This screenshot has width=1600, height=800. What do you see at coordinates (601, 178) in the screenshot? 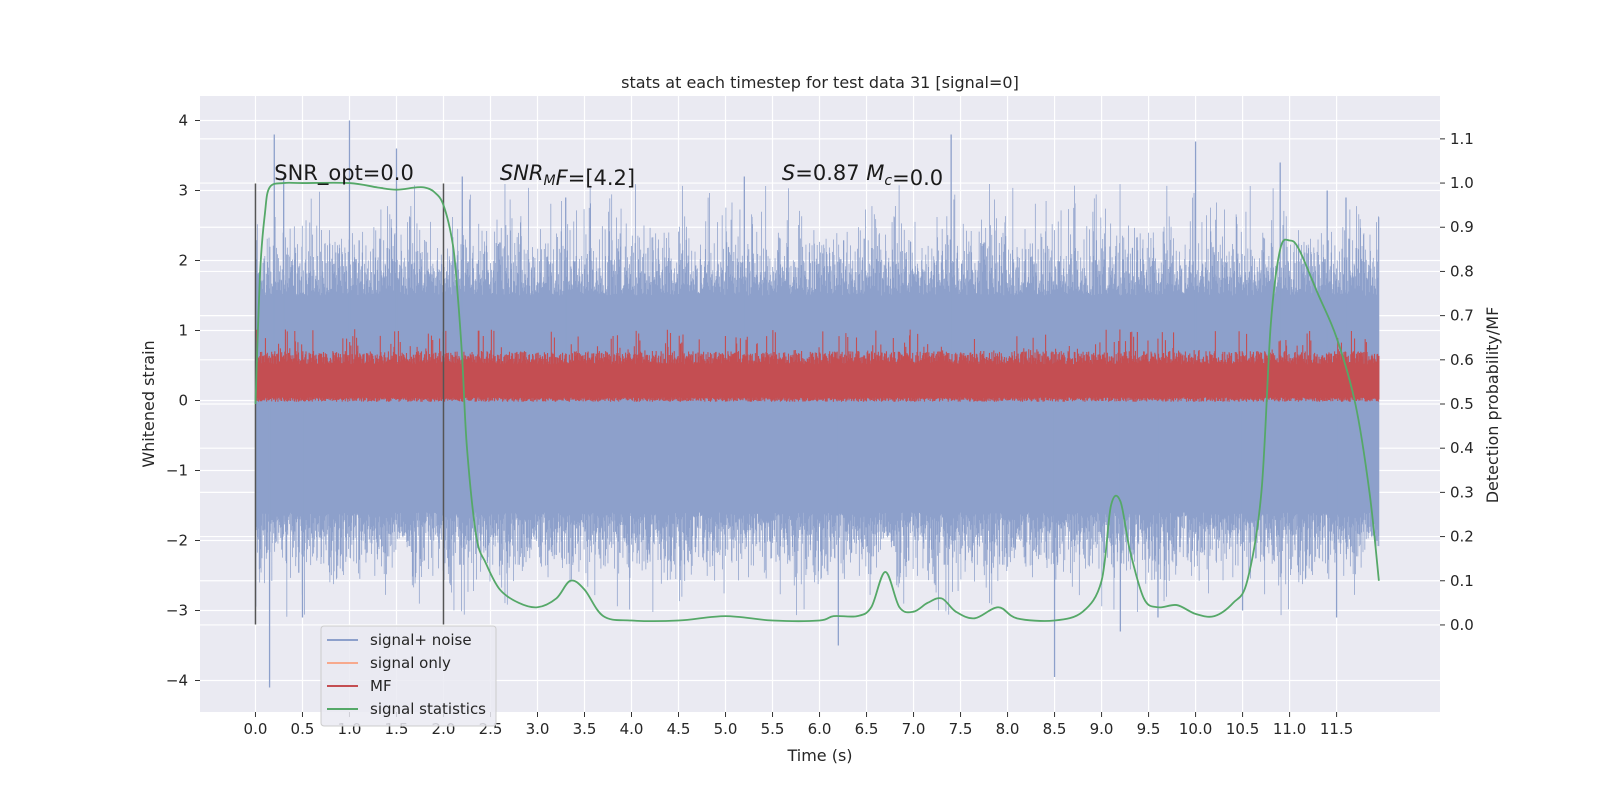
I see `annotation-part: =[4.2]` at bounding box center [601, 178].